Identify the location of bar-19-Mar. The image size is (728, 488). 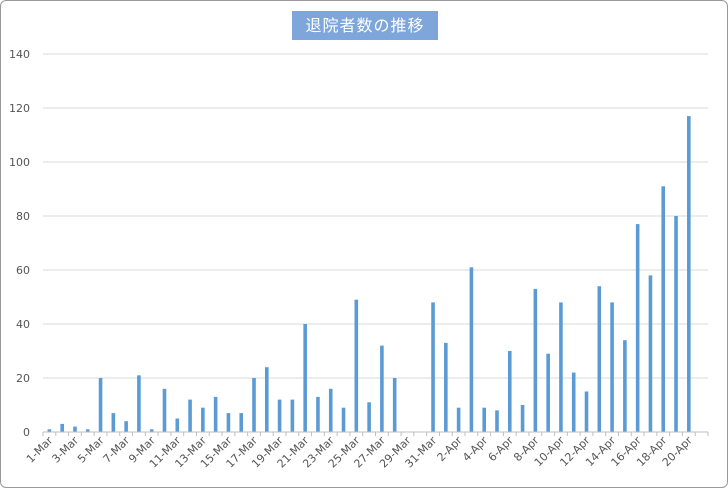
(279, 415).